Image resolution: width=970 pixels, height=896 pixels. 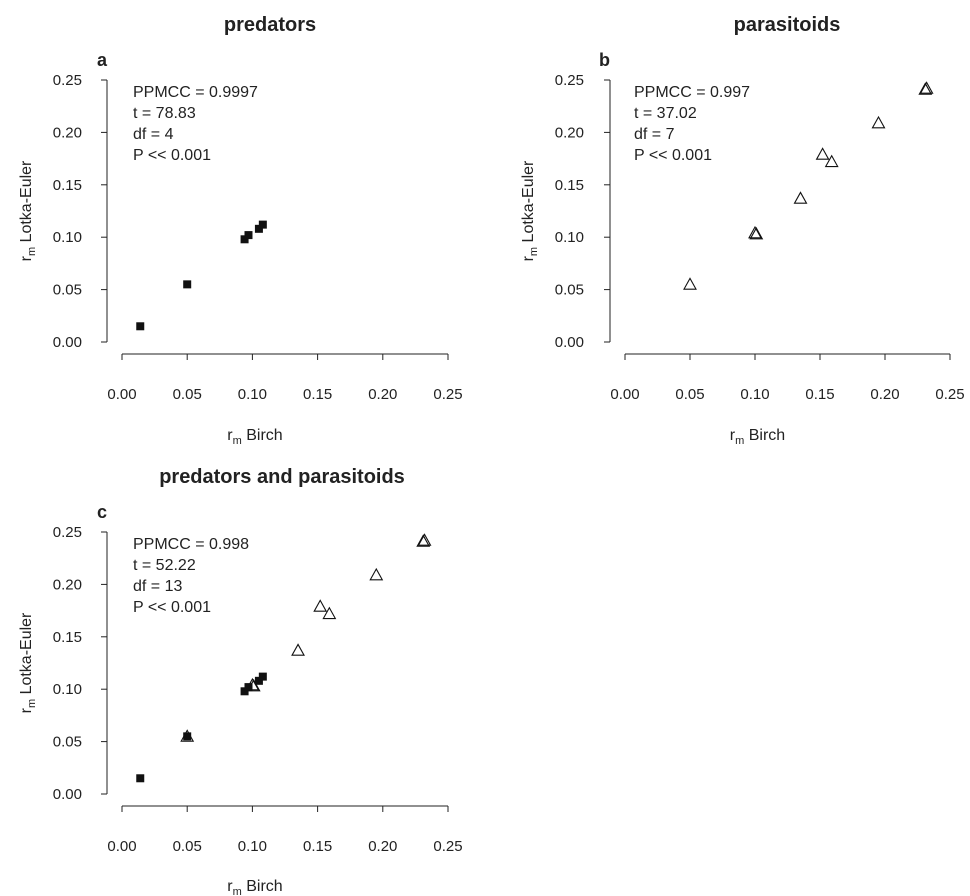 I want to click on panel-a-stat-line: P << 0.001, so click(x=172, y=155).